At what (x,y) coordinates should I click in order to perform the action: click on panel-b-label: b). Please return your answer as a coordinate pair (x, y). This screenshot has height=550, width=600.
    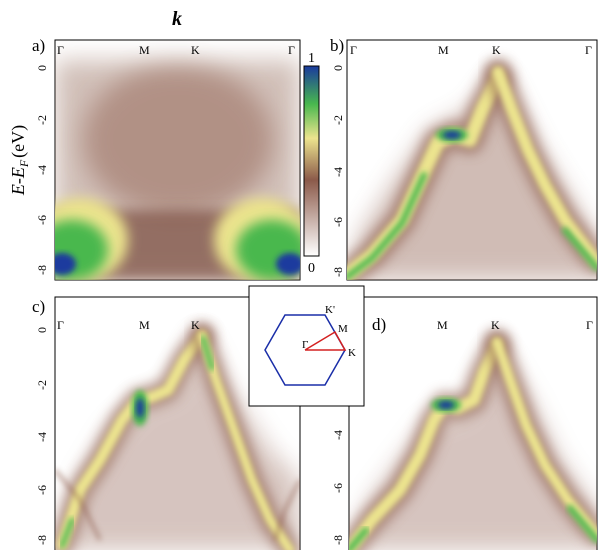
    Looking at the image, I should click on (337, 45).